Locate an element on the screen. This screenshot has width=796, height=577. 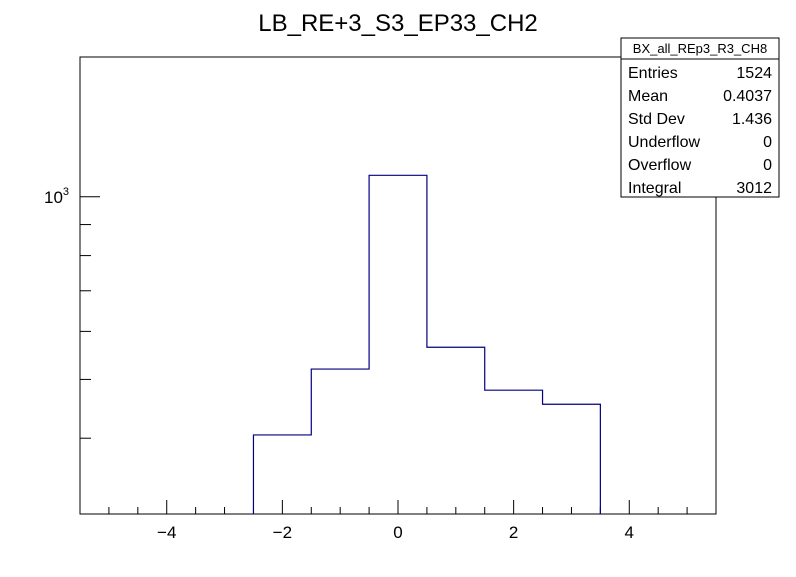
stats-row-label: Entries is located at coordinates (653, 73).